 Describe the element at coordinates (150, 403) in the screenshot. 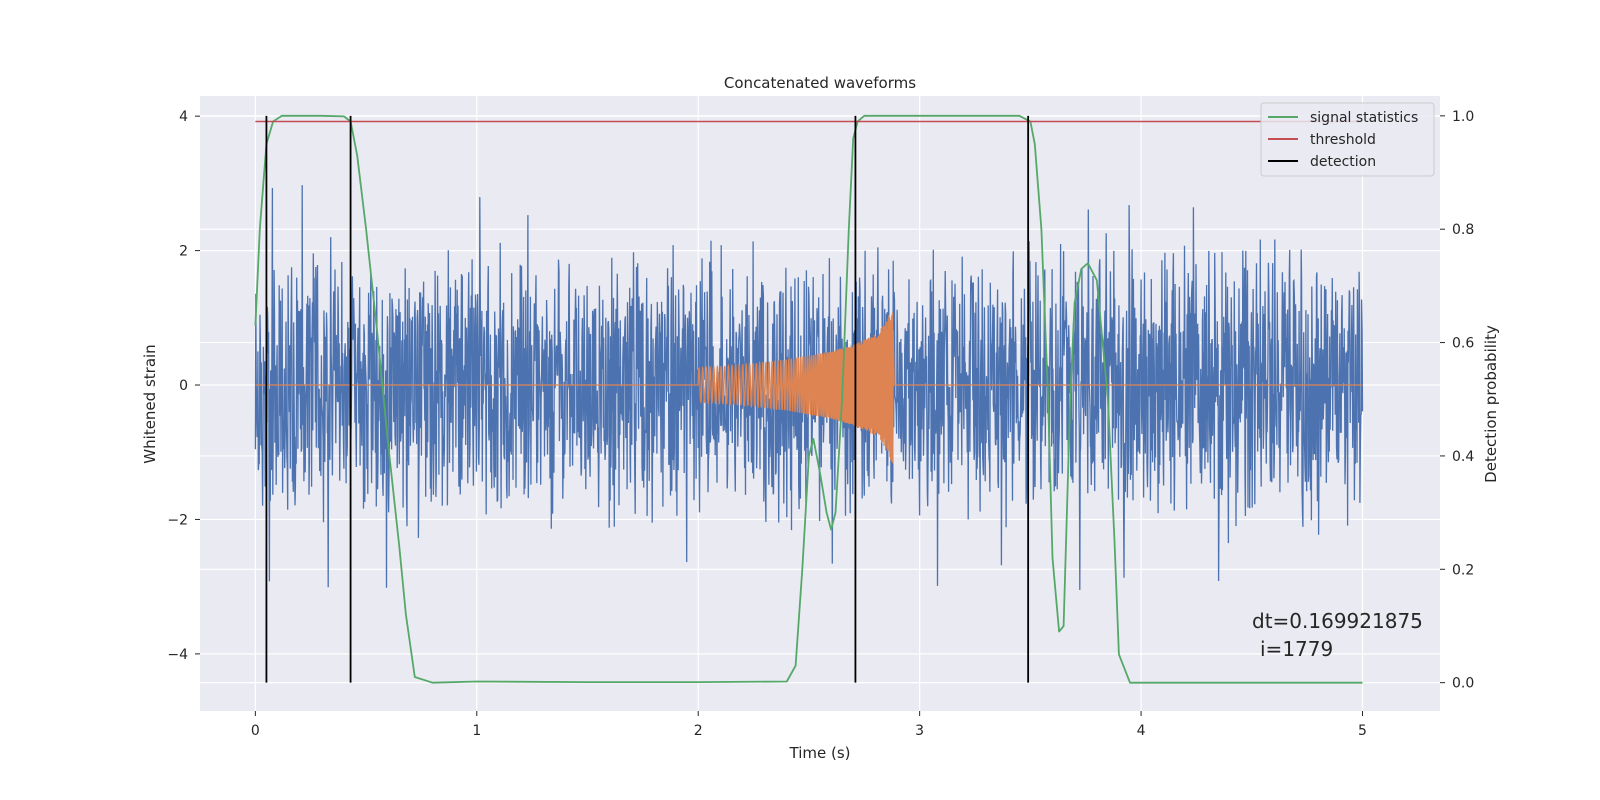

I see `y-axis-label: Whitened strain` at that location.